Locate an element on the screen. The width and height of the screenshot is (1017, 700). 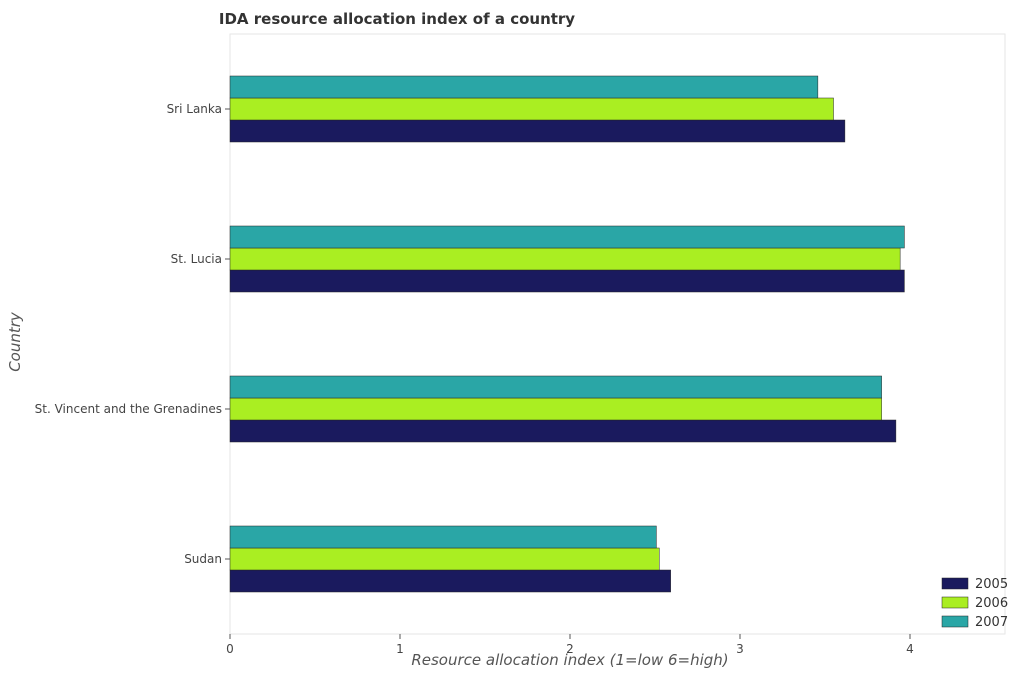
legend-label-2005: 2005 is located at coordinates (991, 584).